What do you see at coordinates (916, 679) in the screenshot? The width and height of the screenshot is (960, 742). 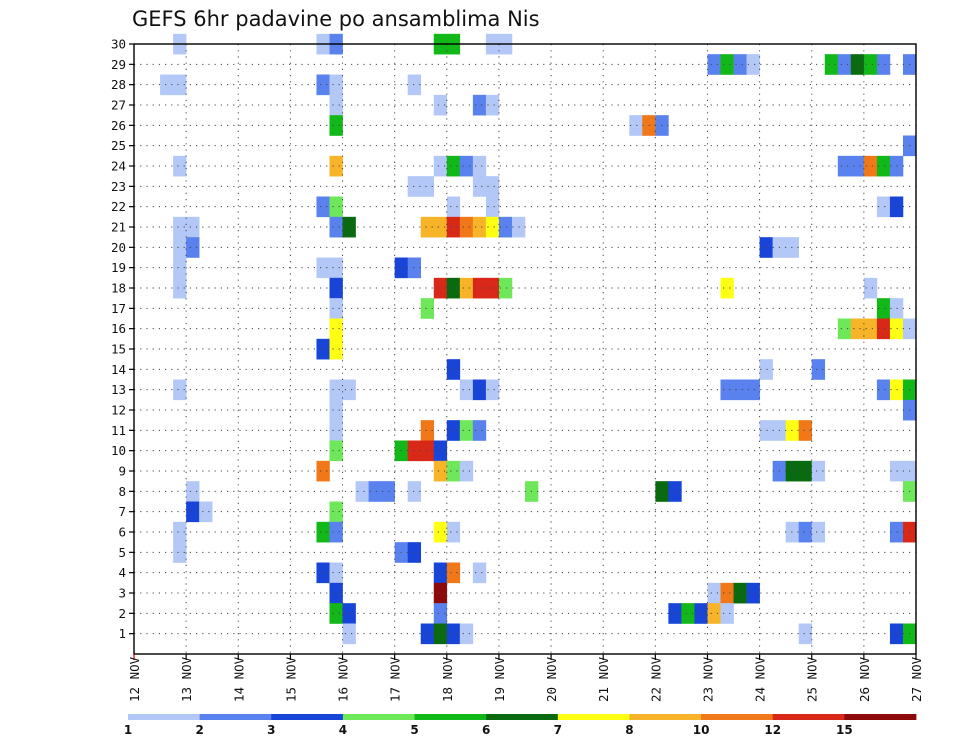 I see `x-tick-label: 27 NOV` at bounding box center [916, 679].